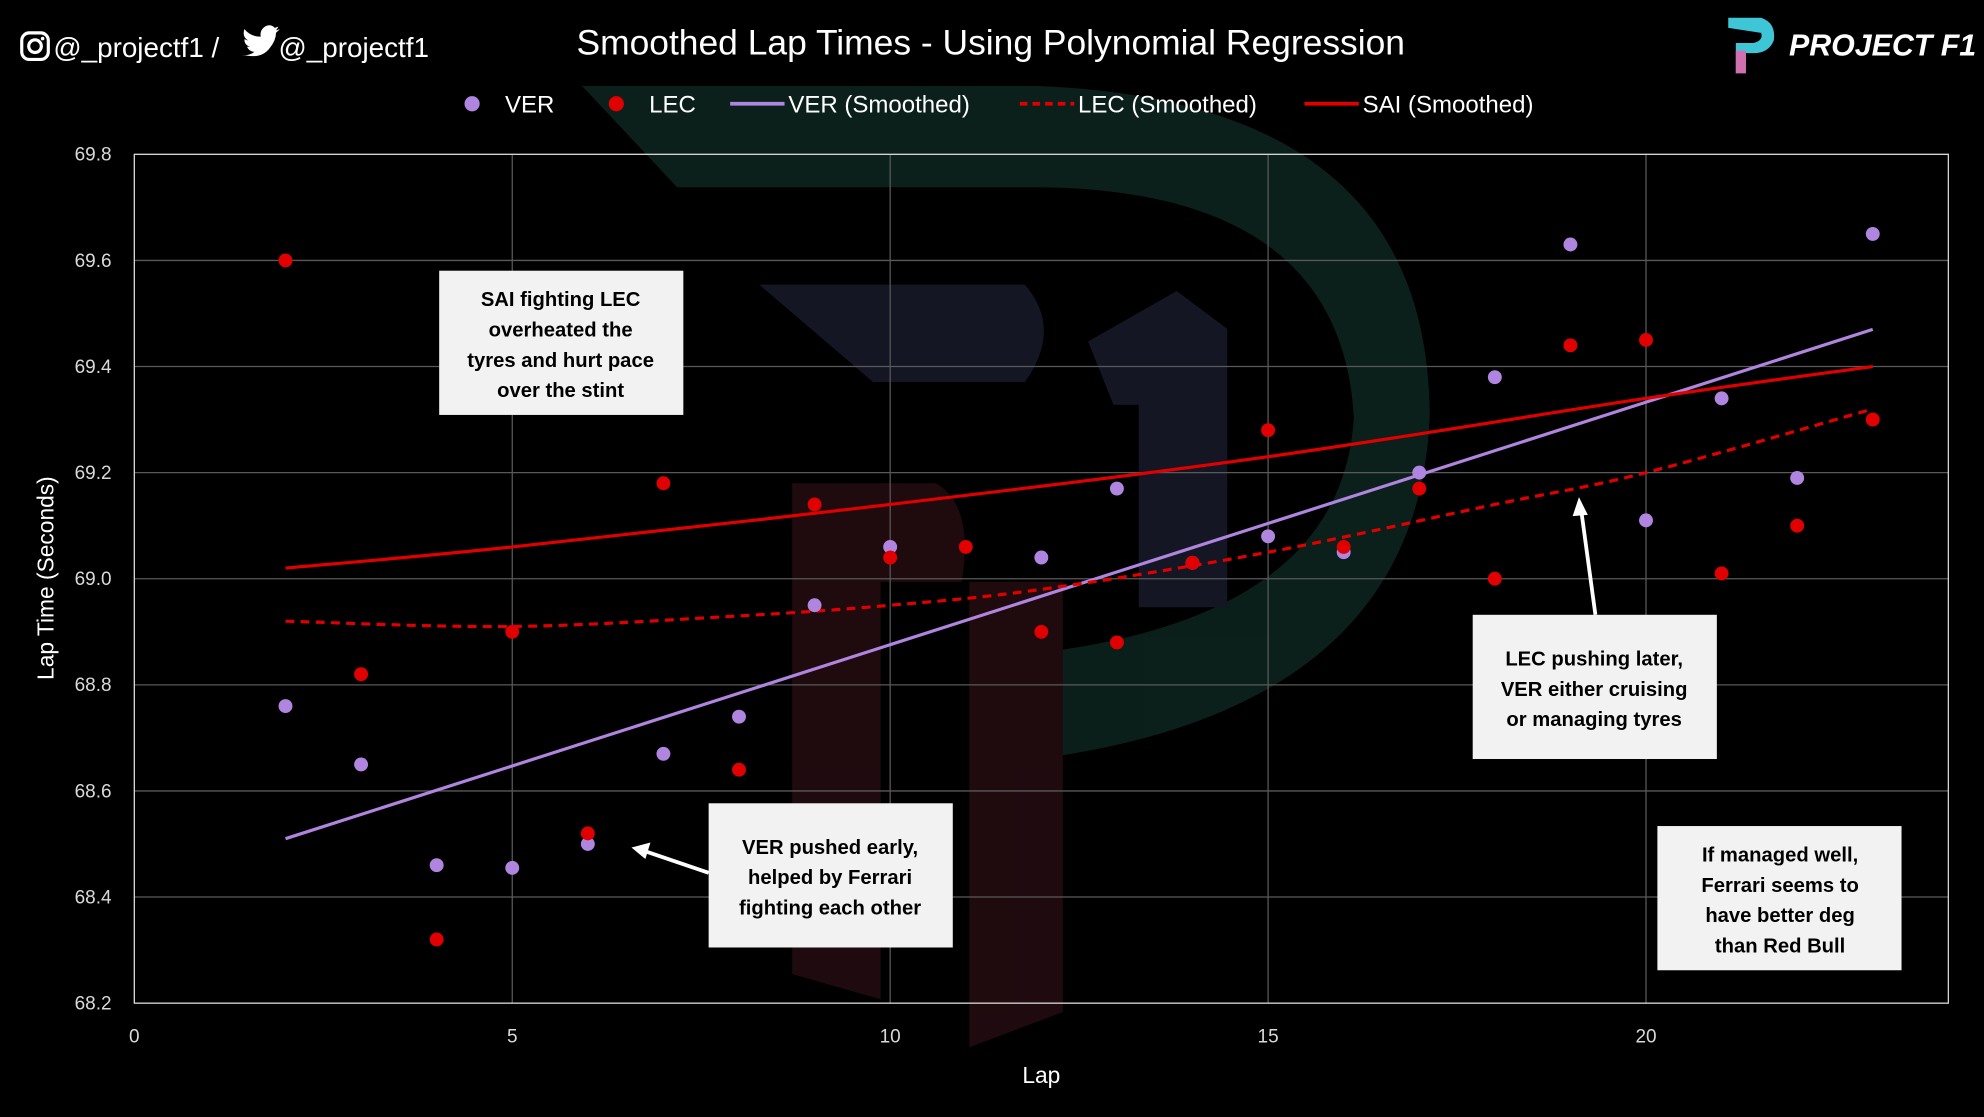  What do you see at coordinates (260, 41) in the screenshot?
I see `twitter-icon` at bounding box center [260, 41].